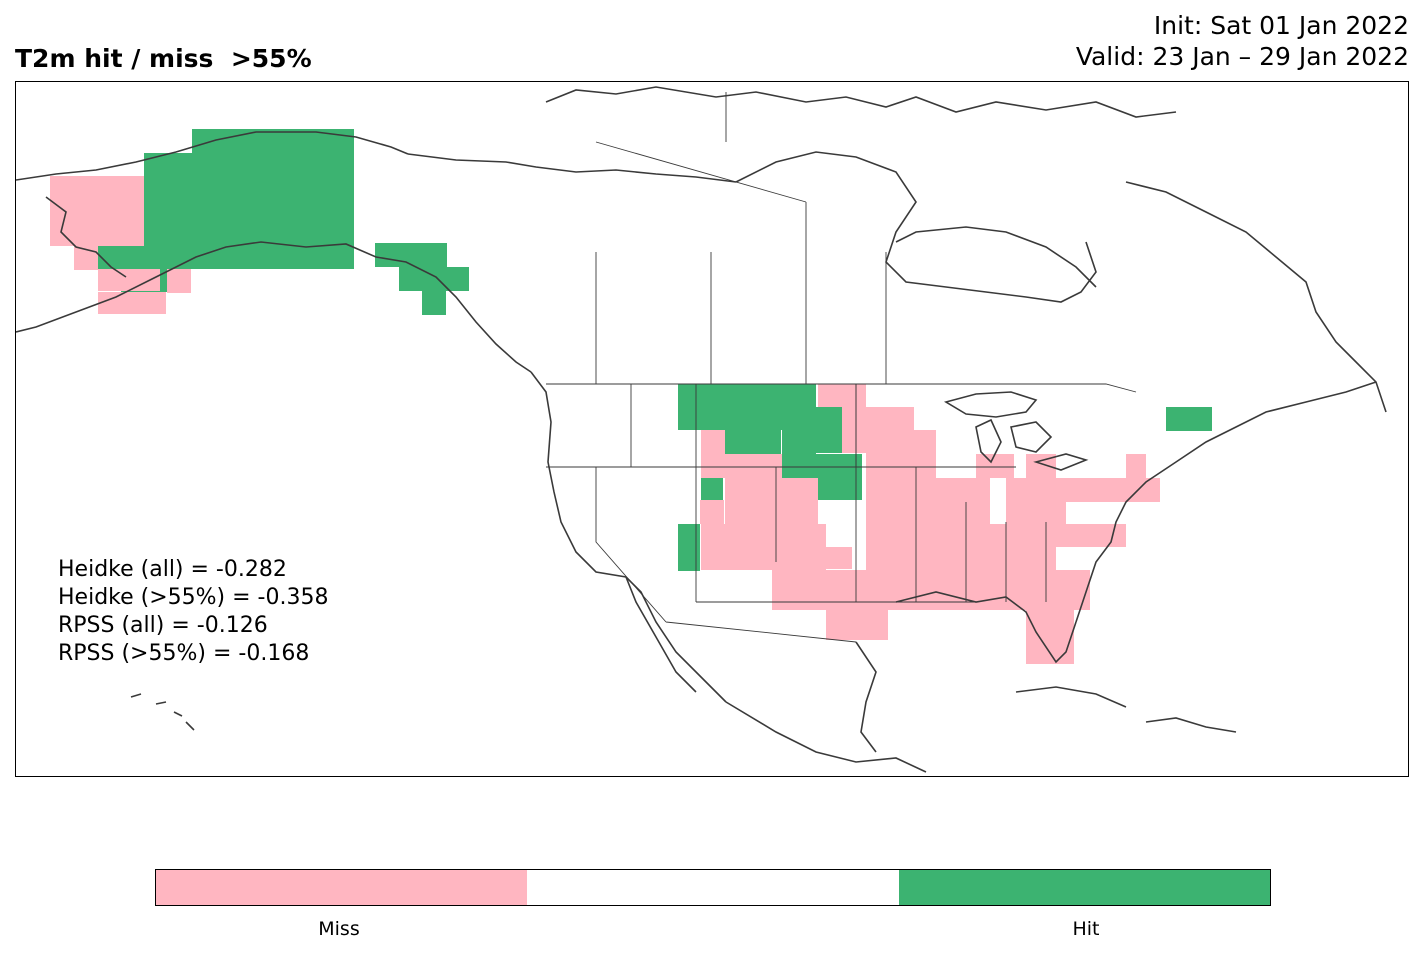  I want to click on colorbar, so click(713, 887).